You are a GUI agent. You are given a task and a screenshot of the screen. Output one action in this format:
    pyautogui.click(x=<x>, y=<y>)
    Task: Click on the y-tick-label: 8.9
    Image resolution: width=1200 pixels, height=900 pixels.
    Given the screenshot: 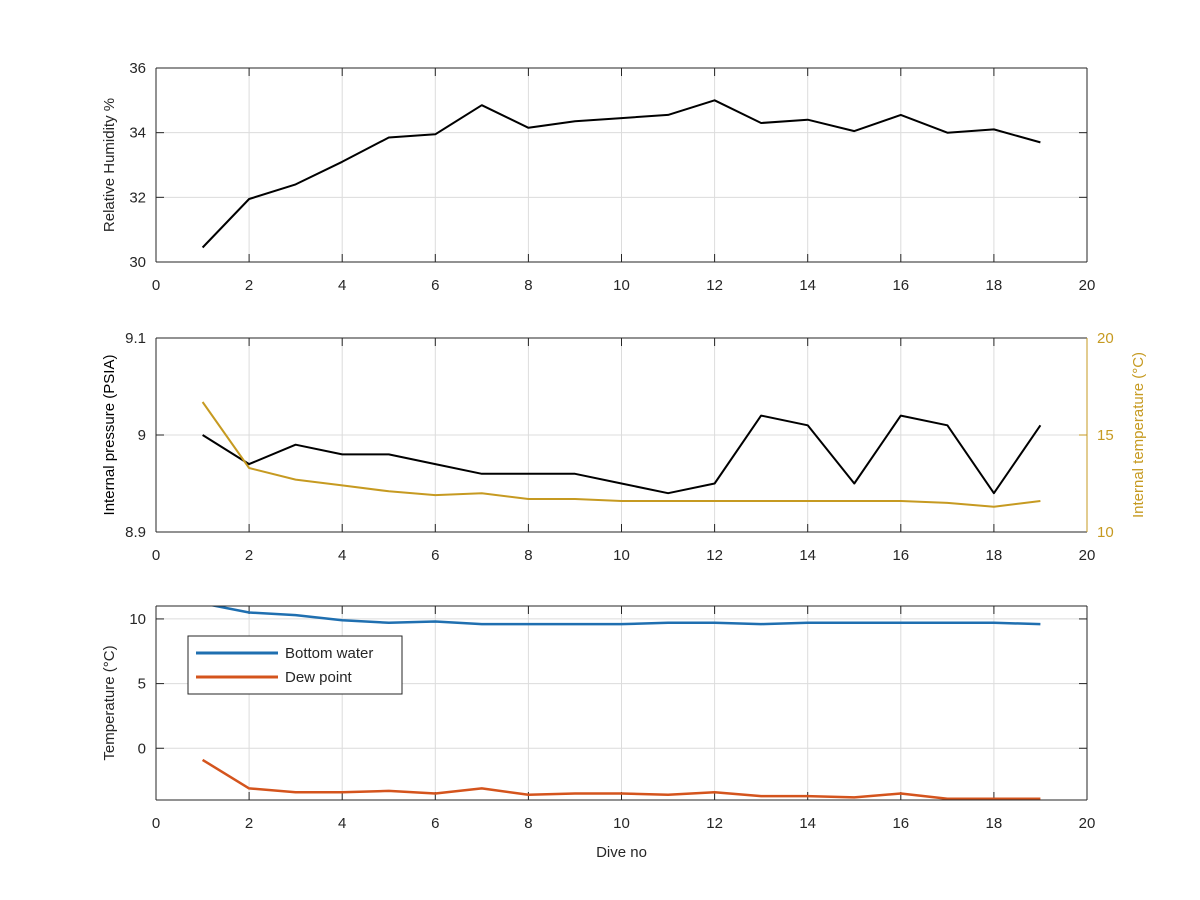 What is the action you would take?
    pyautogui.click(x=135, y=532)
    